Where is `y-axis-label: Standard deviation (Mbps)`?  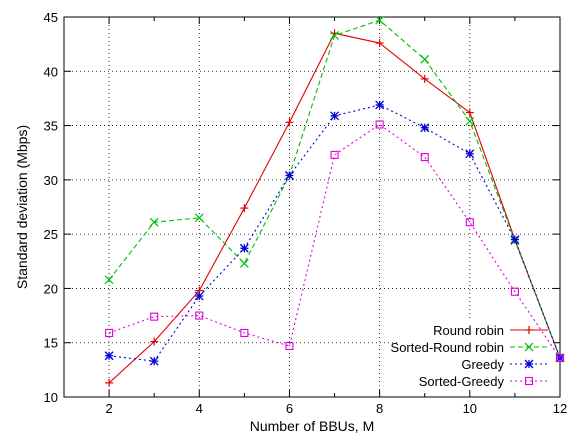
y-axis-label: Standard deviation (Mbps) is located at coordinates (22, 207).